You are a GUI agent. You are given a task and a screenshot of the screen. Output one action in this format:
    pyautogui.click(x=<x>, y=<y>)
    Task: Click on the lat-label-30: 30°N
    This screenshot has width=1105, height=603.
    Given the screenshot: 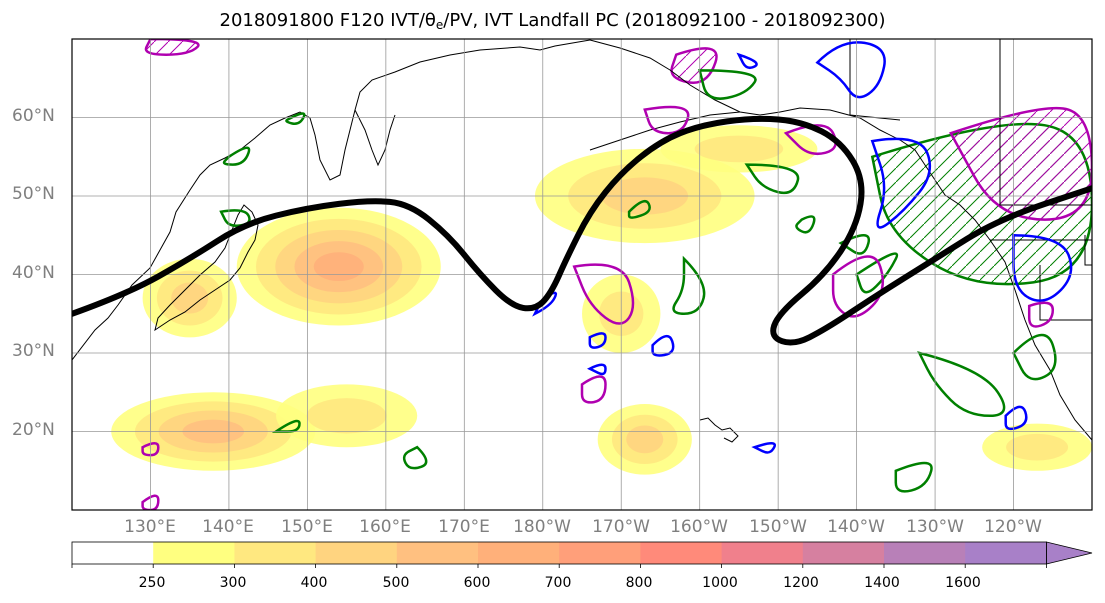 What is the action you would take?
    pyautogui.click(x=33, y=351)
    